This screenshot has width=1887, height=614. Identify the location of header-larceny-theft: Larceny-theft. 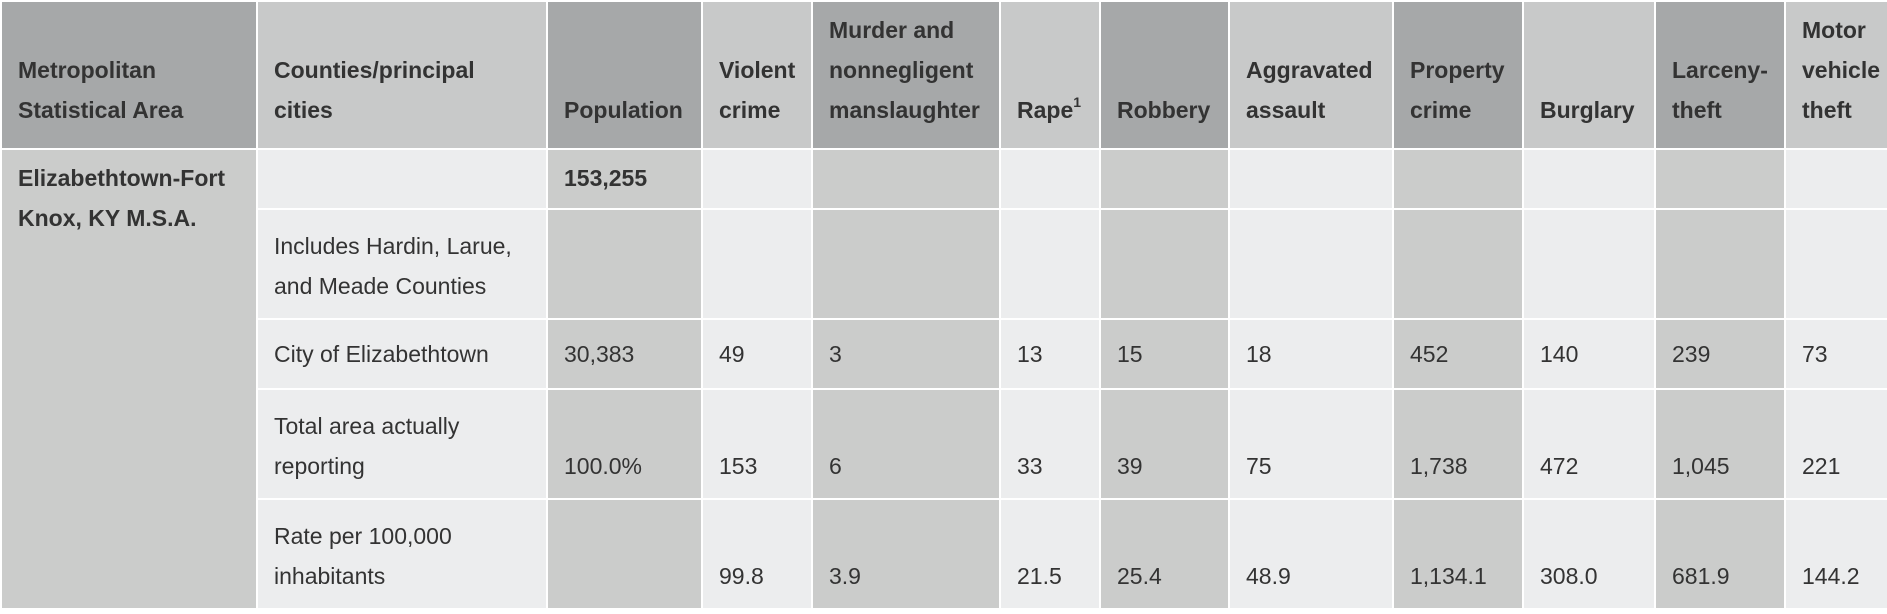
(1720, 75).